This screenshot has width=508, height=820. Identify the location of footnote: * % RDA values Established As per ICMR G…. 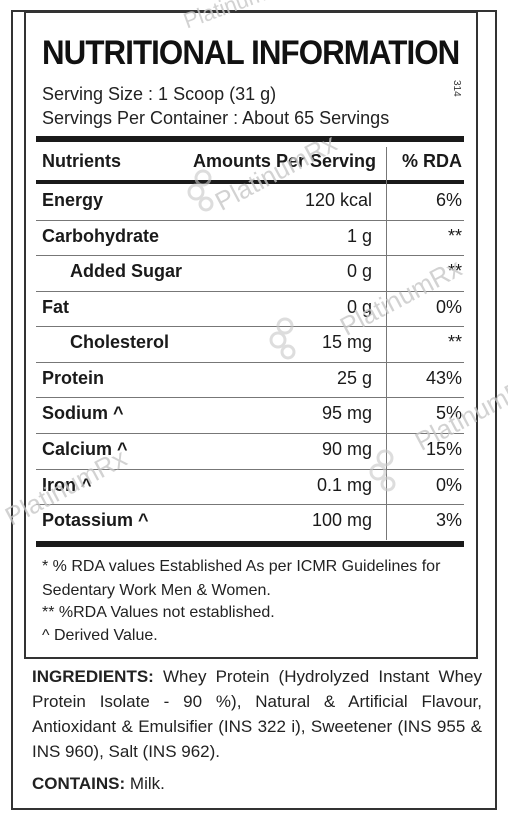
(241, 566).